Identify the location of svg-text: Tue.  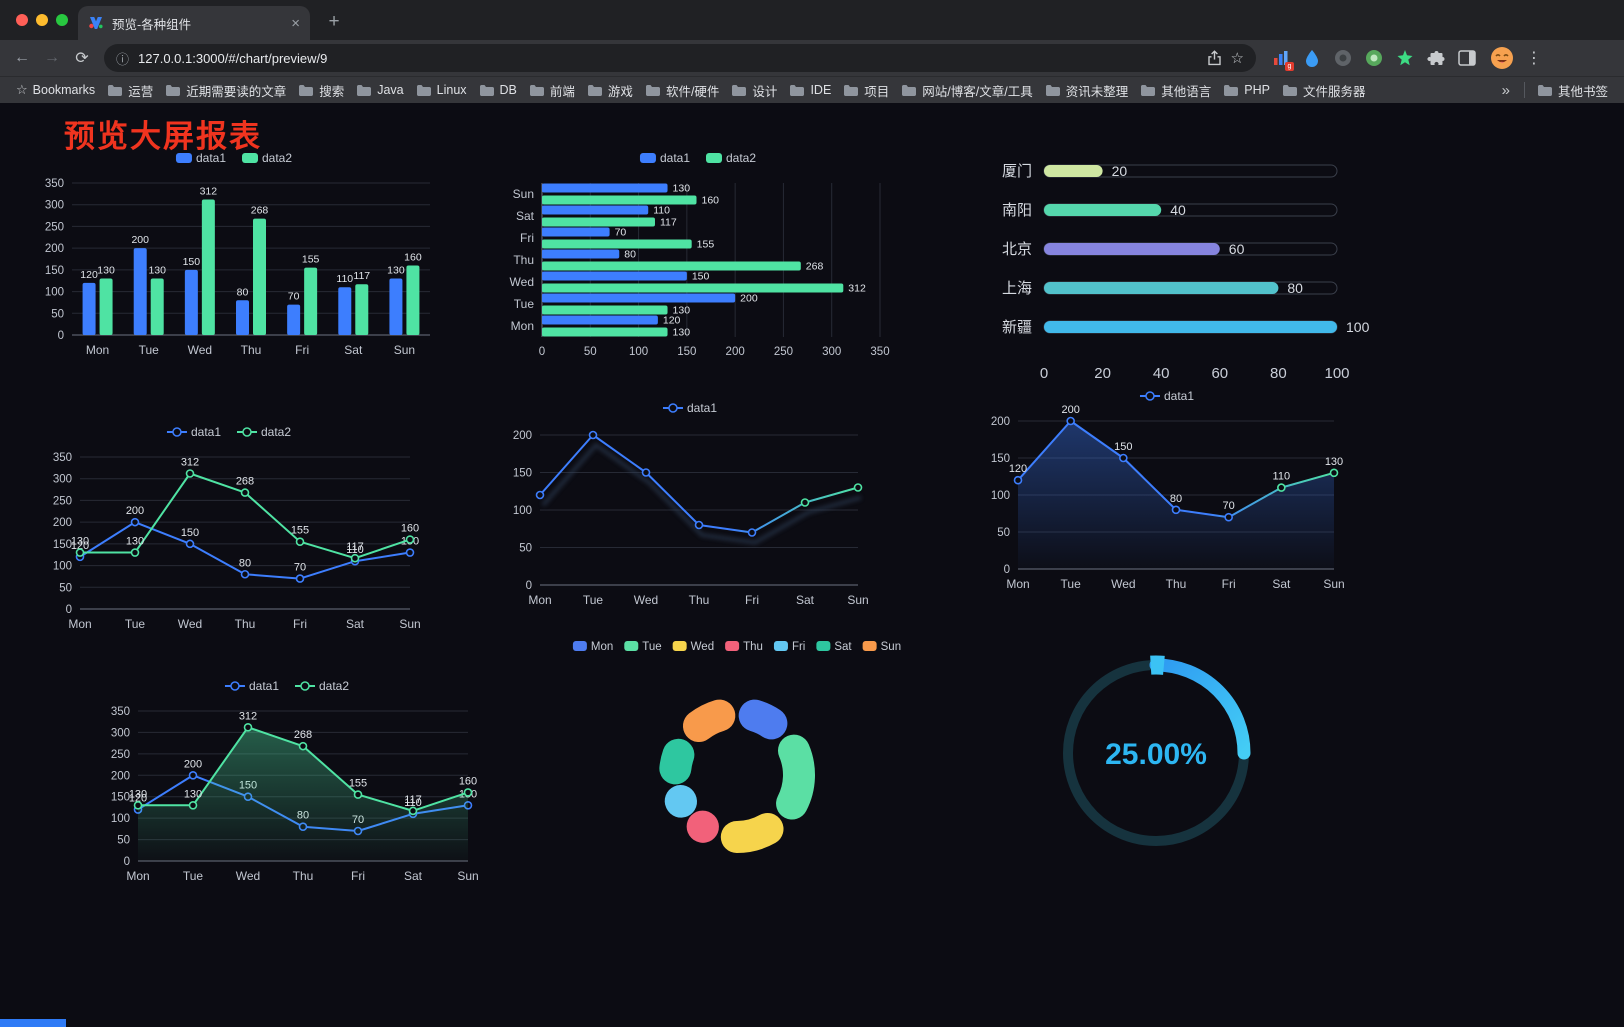
(524, 304).